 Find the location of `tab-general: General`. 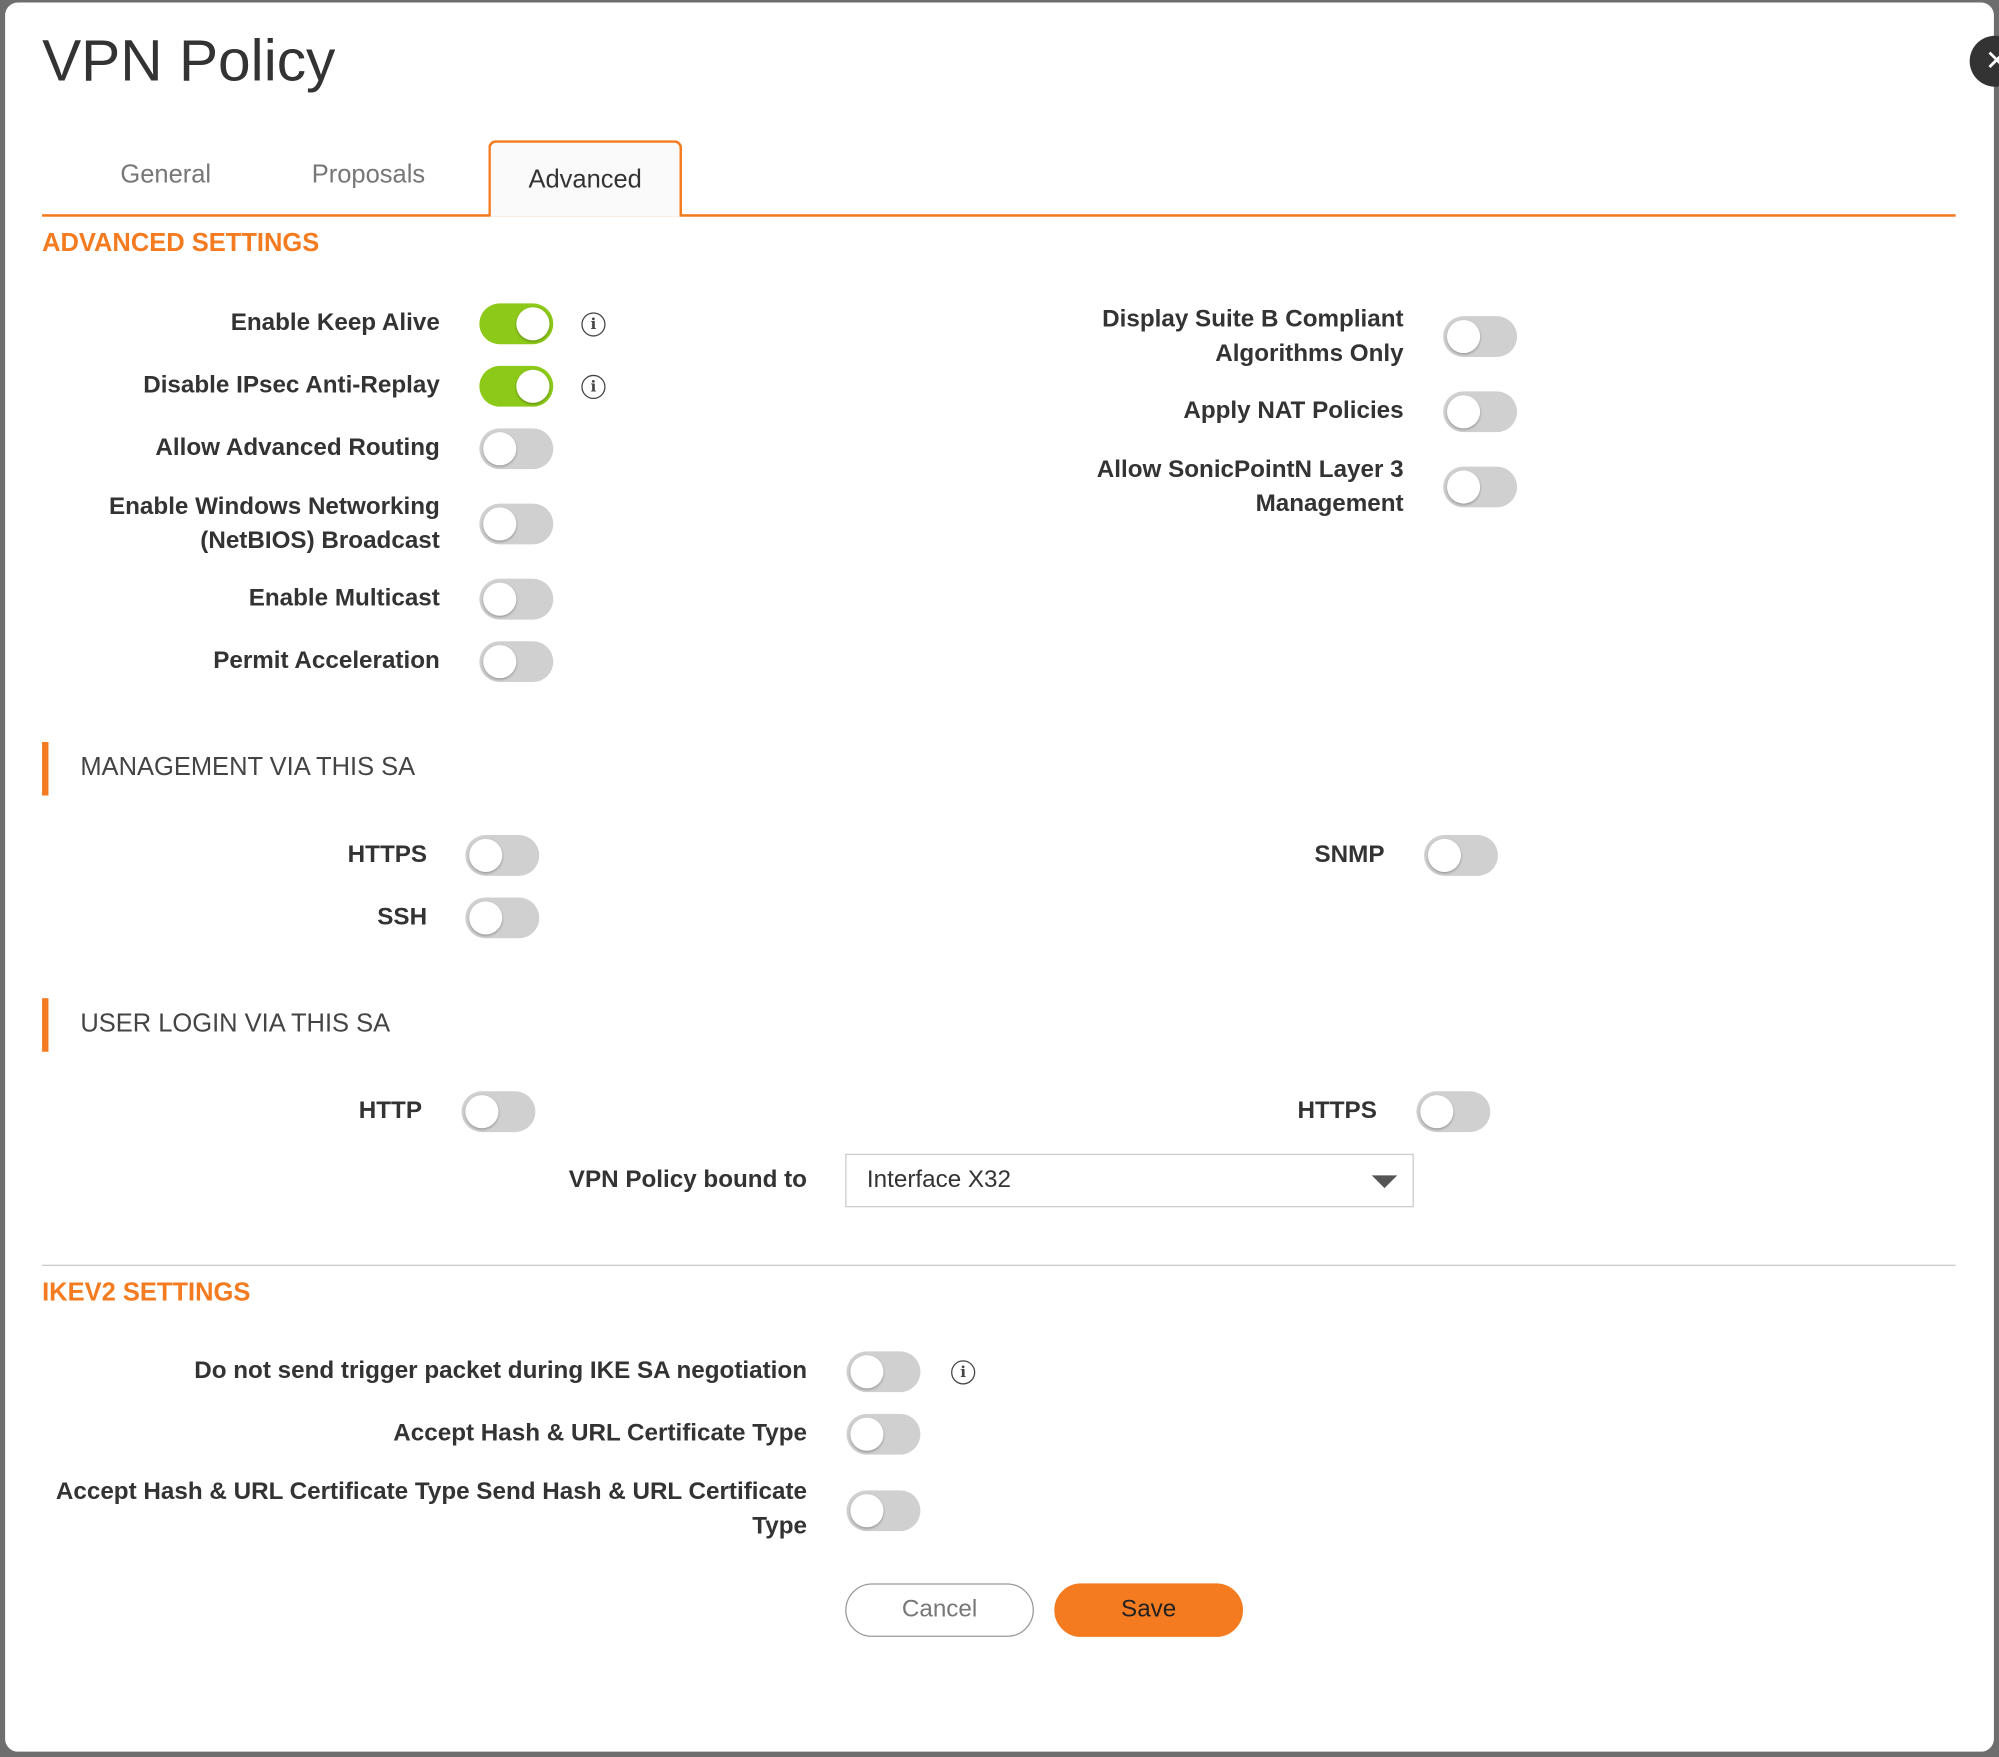

tab-general: General is located at coordinates (166, 174).